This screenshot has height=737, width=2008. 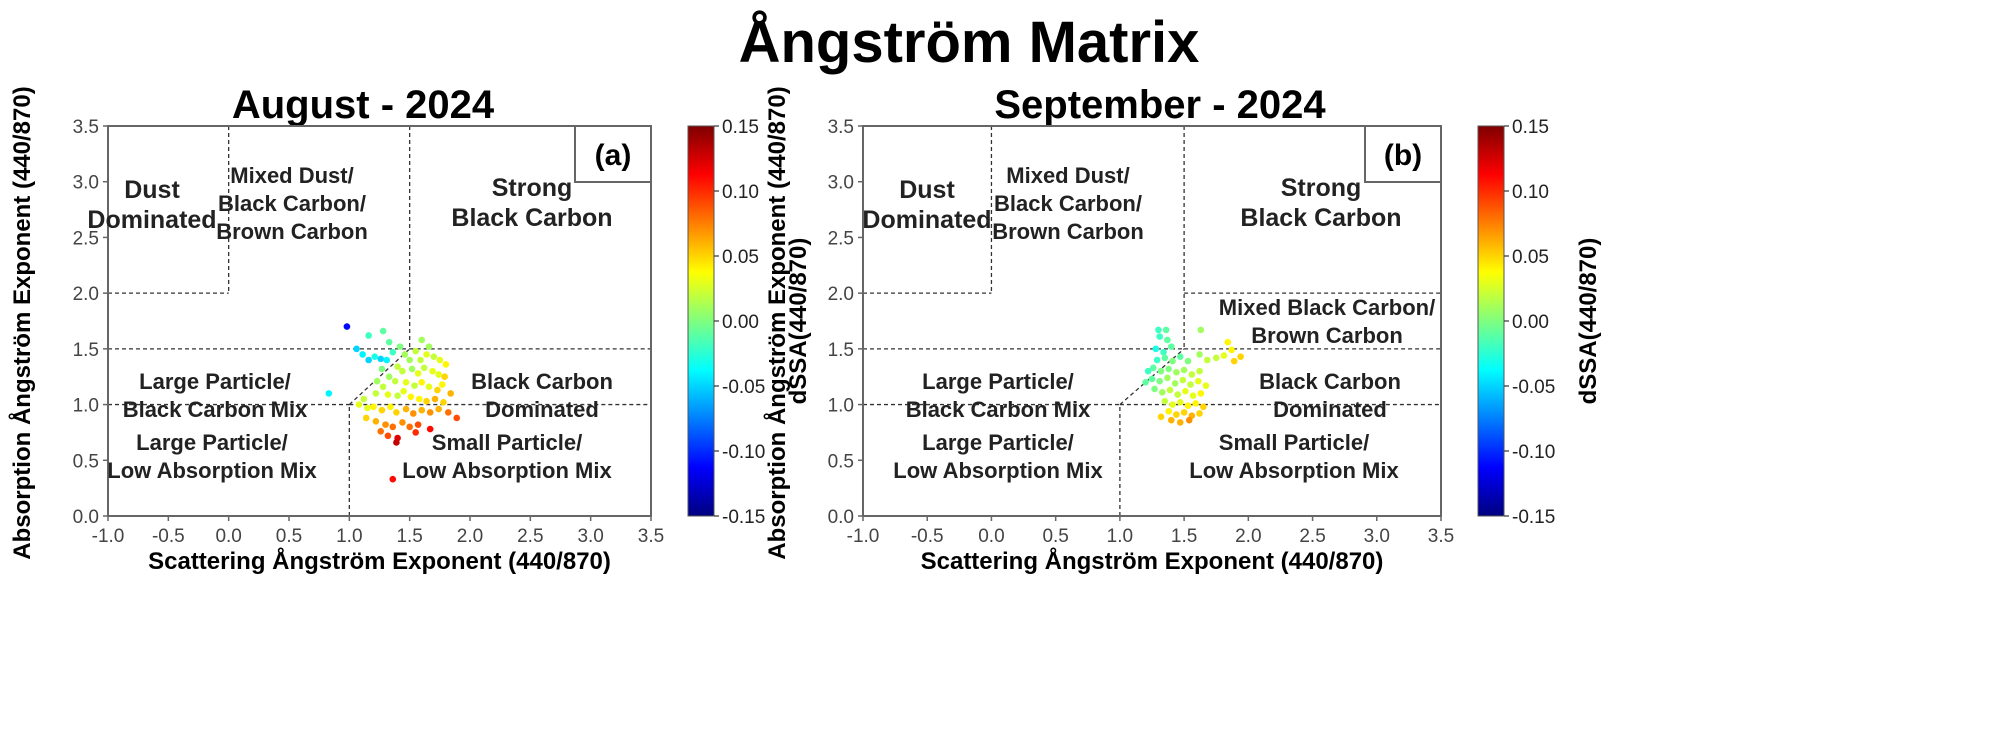 I want to click on colorbar-tick-label: -0.15, so click(x=743, y=517).